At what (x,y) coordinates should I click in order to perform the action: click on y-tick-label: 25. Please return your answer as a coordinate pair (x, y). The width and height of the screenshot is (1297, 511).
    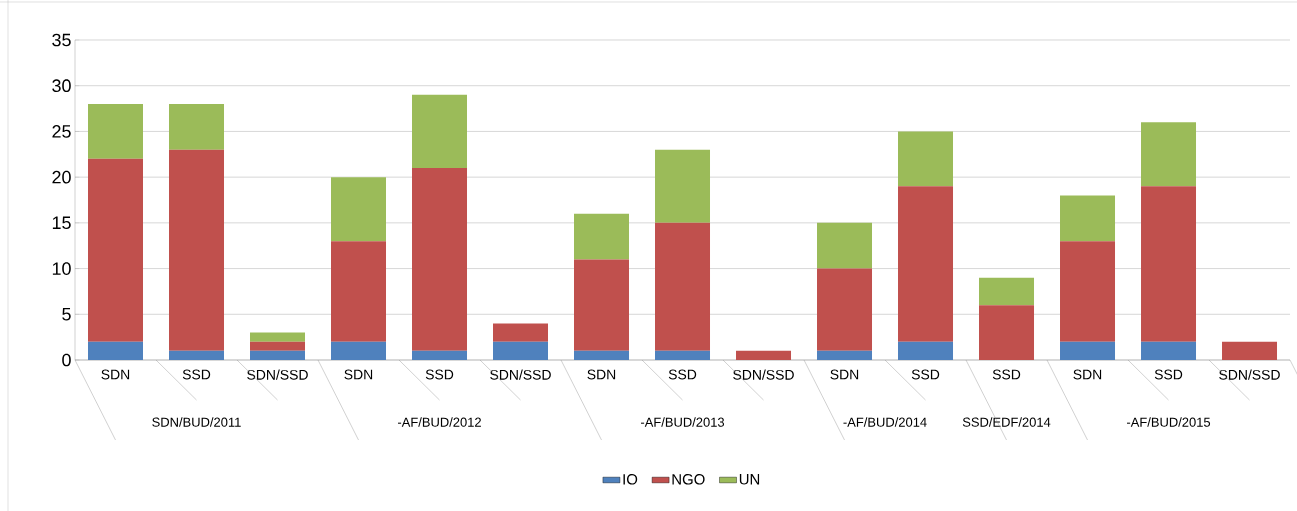
    Looking at the image, I should click on (61, 131).